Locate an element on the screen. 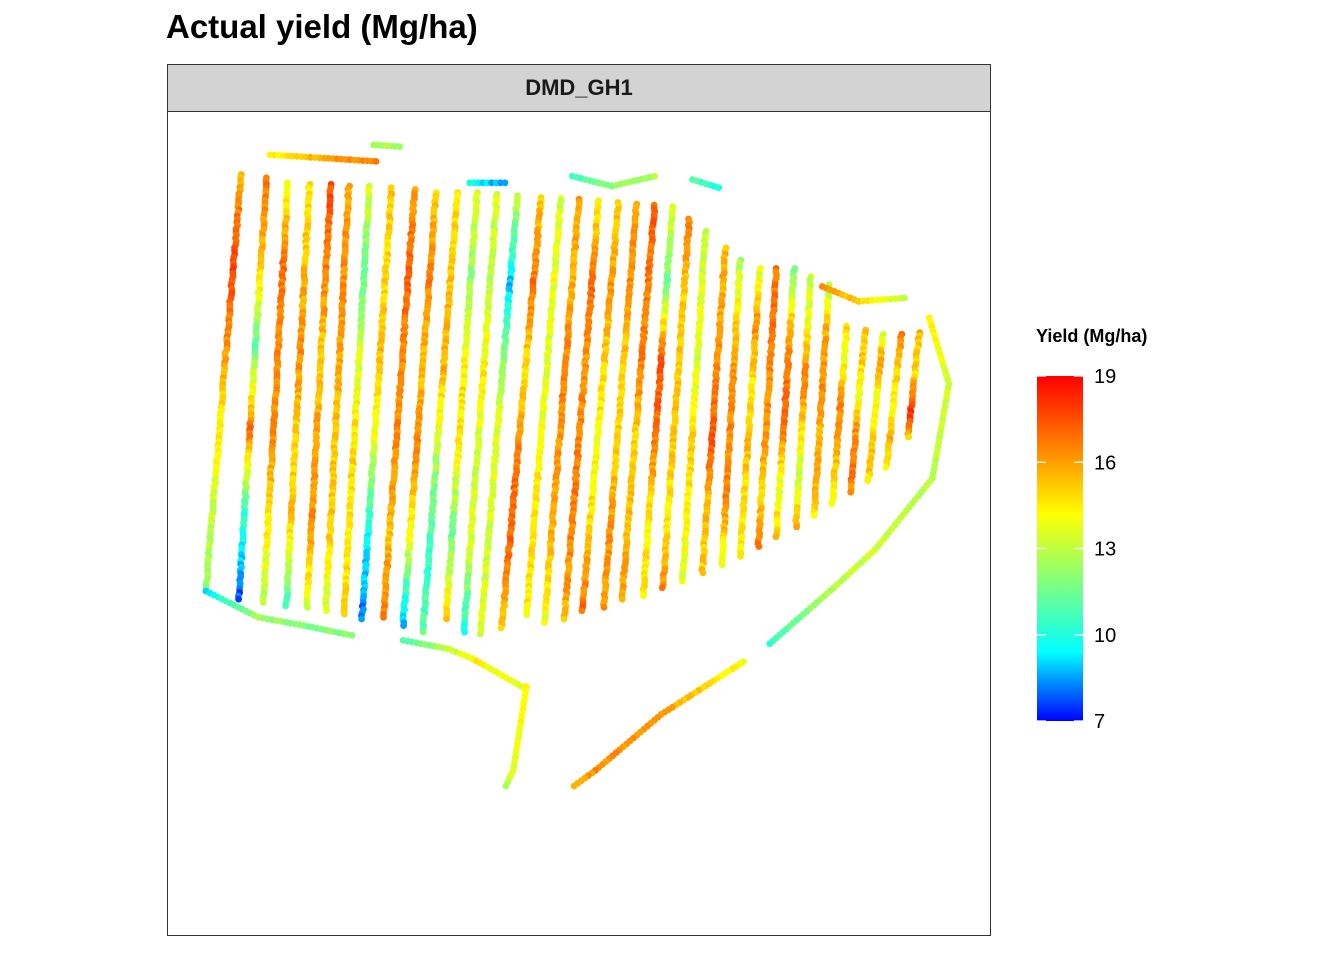 The width and height of the screenshot is (1344, 960). chart-title: Actual yield (Mg/ha) is located at coordinates (322, 26).